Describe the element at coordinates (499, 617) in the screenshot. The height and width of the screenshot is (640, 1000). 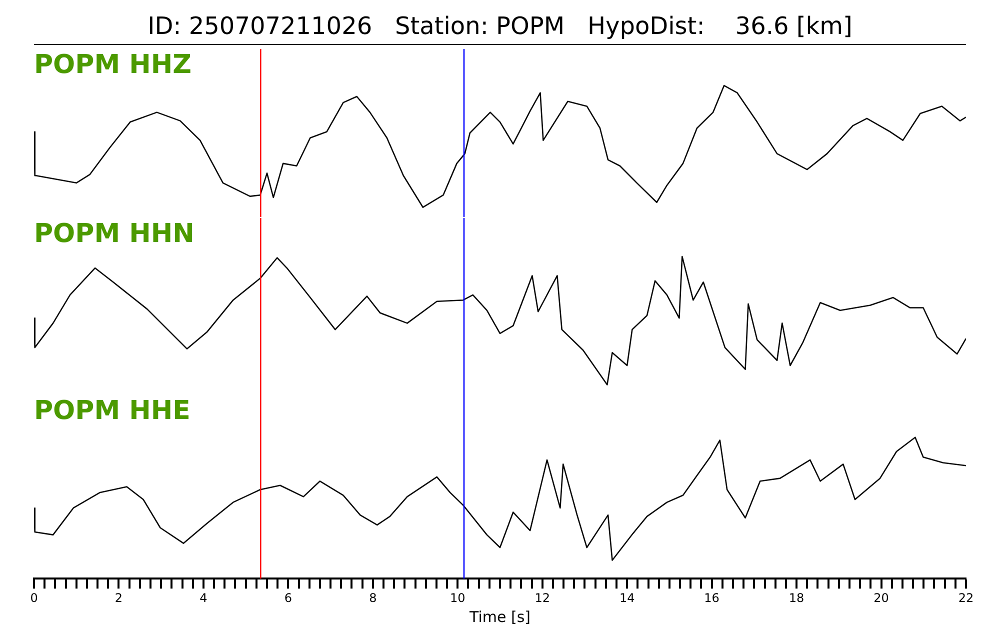
I see `x-axis-title: Time [s]` at that location.